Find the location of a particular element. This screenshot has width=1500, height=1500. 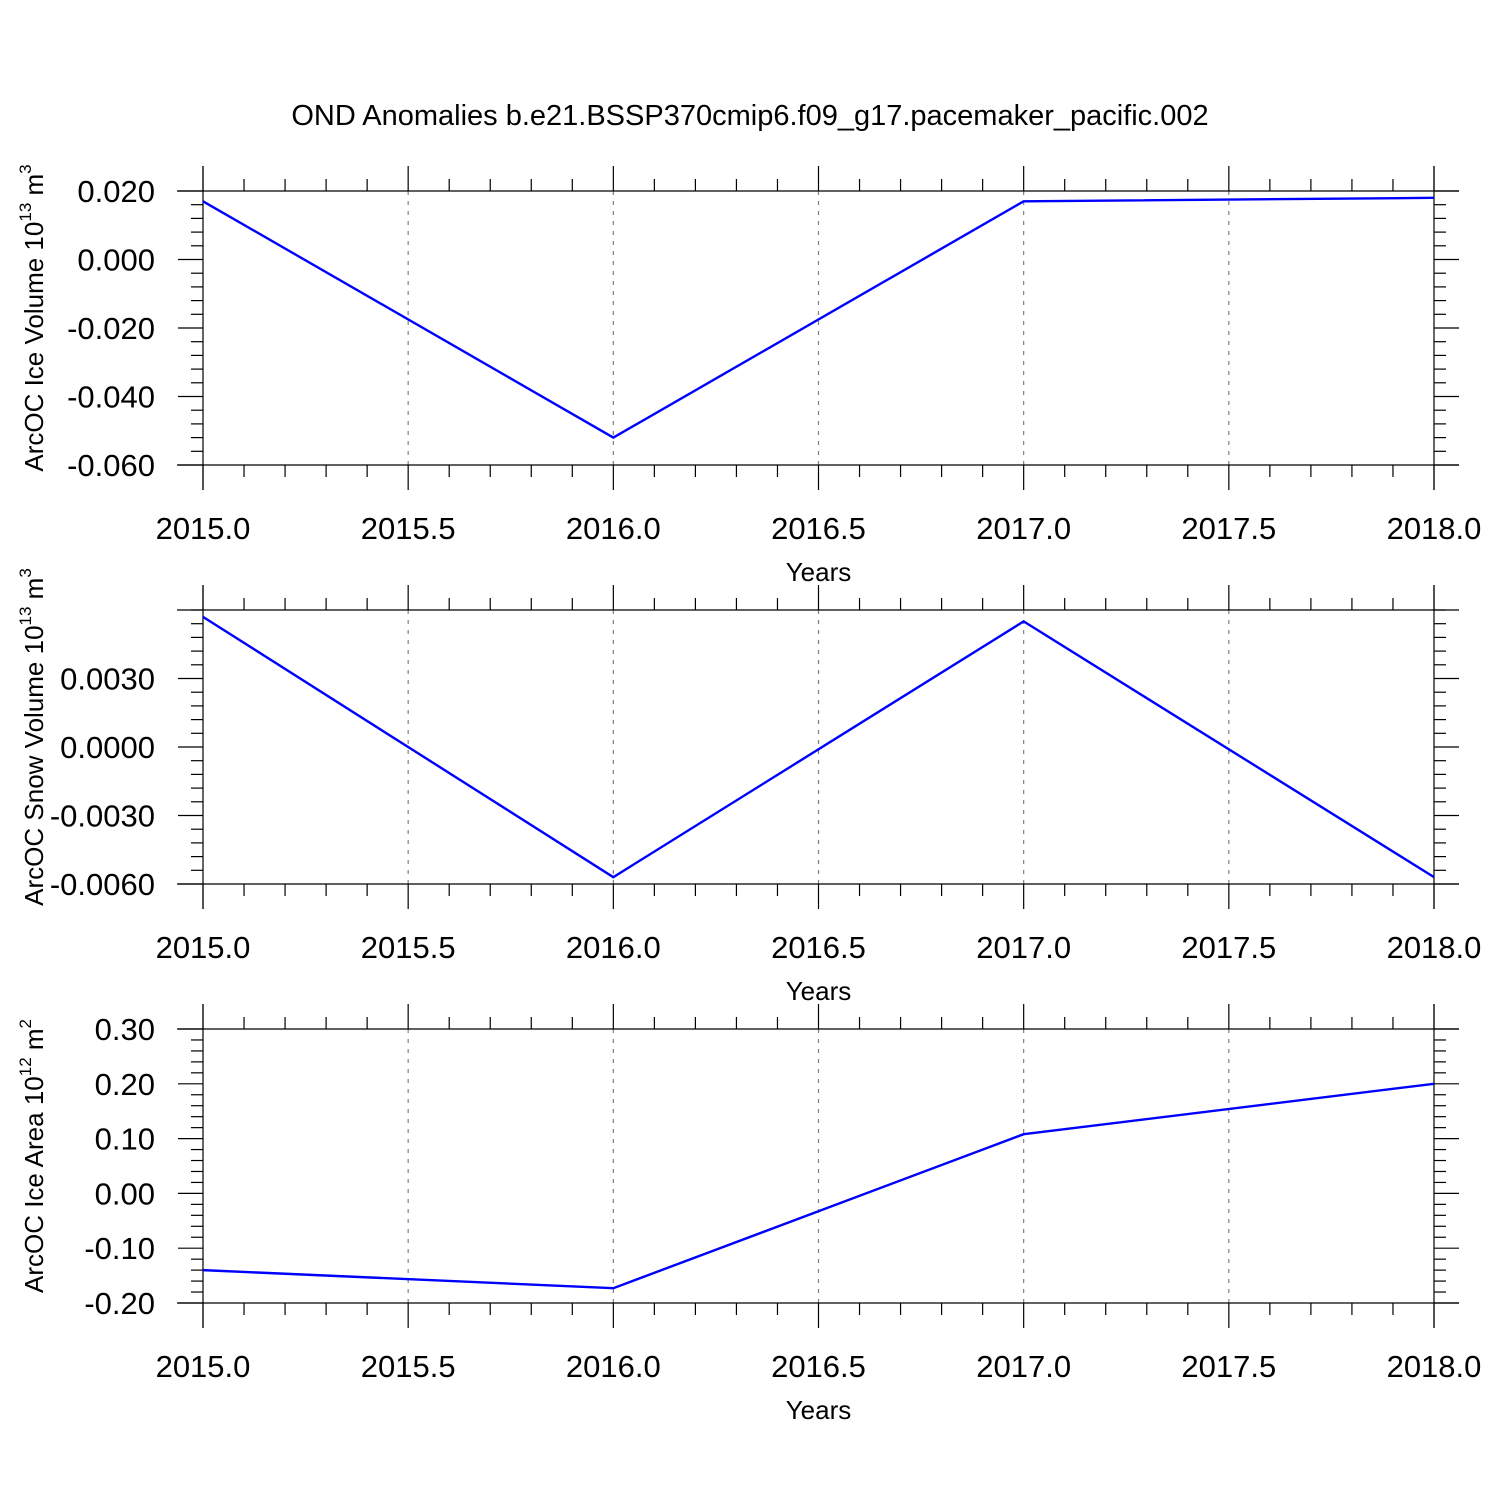

y-axis-title-text: ArcOC Snow Volume 10 is located at coordinates (34, 765).